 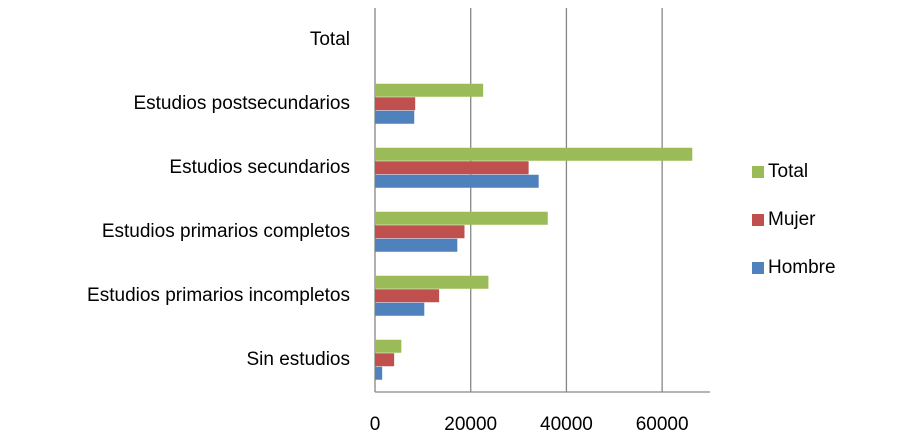 I want to click on x-tick-label: 0, so click(x=375, y=424).